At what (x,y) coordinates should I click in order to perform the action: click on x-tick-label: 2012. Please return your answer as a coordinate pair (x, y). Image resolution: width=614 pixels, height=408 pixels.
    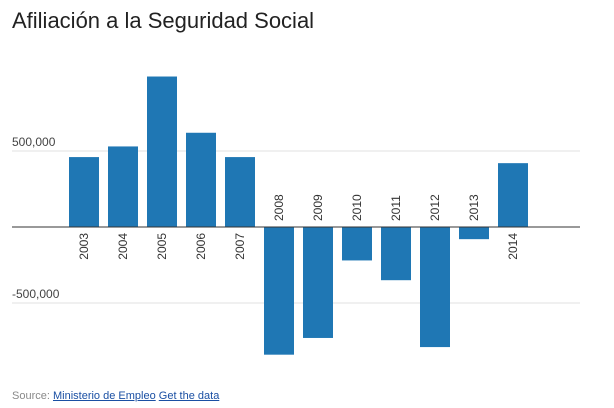
    Looking at the image, I should click on (435, 207).